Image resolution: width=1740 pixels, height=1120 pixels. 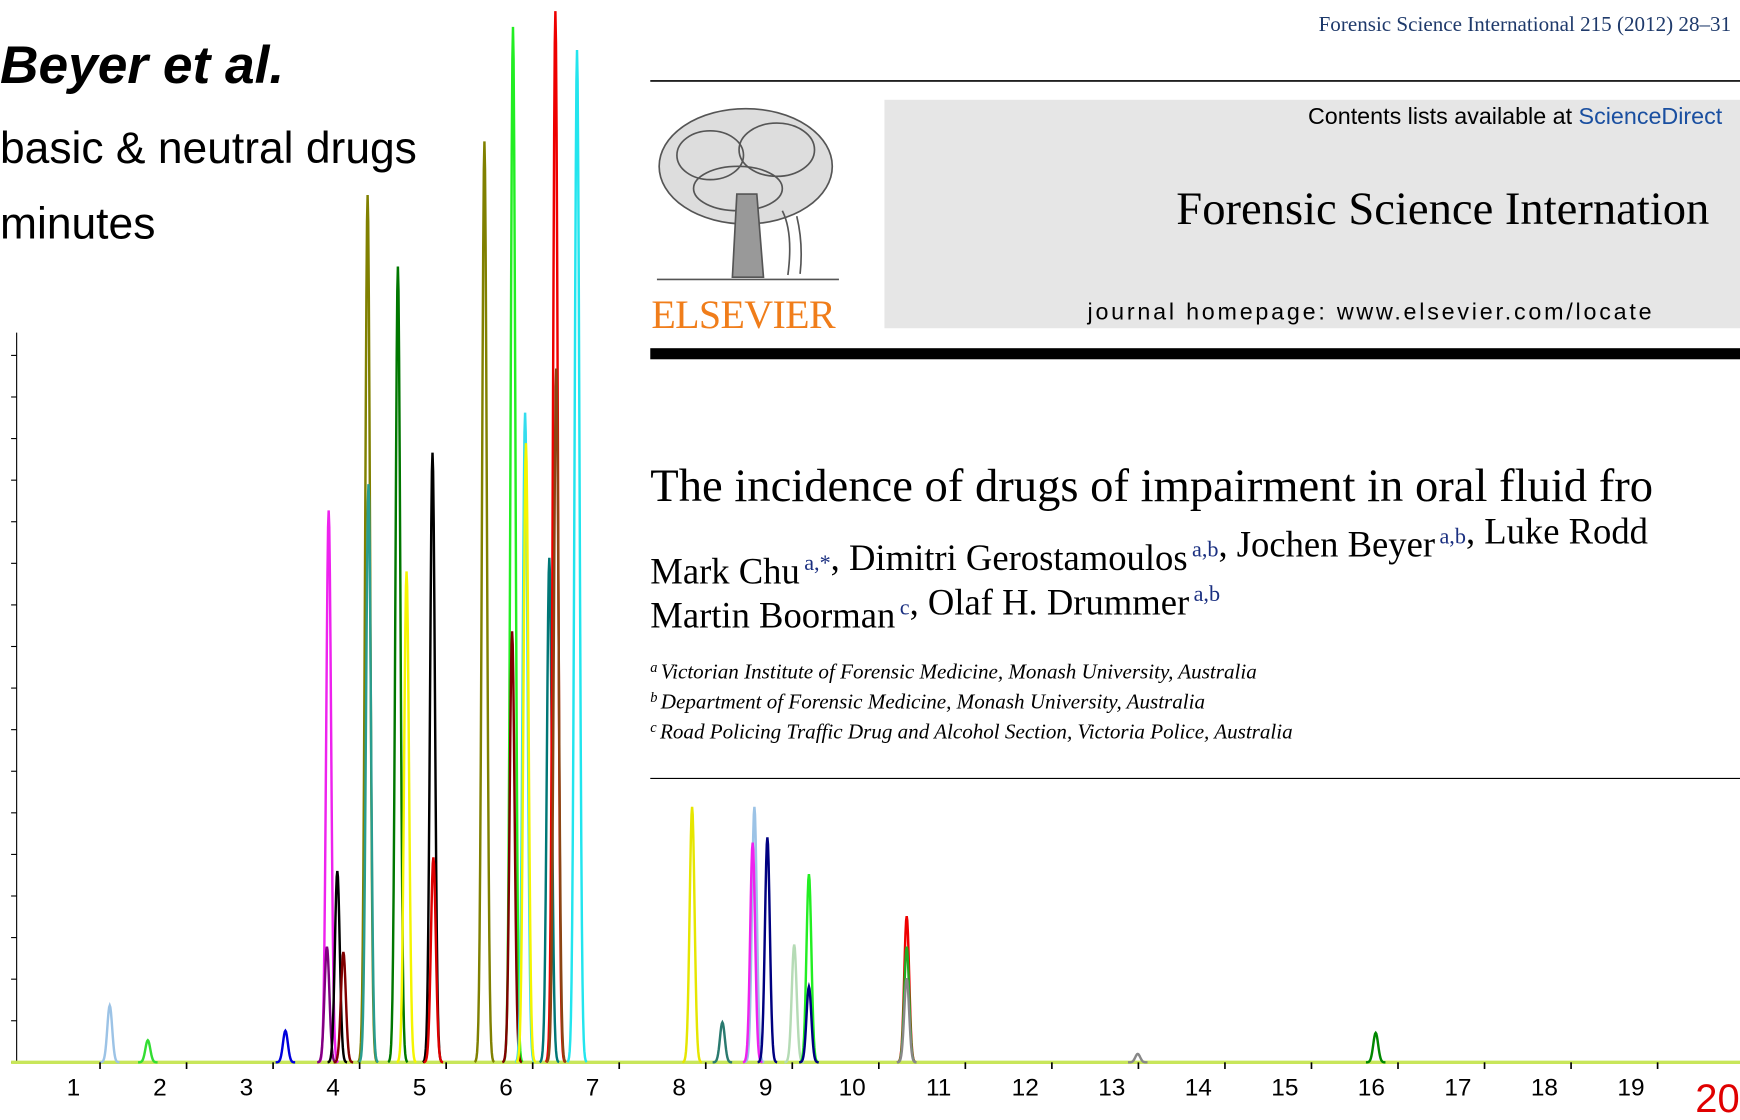 I want to click on x-tick-label: 6, so click(x=506, y=1088).